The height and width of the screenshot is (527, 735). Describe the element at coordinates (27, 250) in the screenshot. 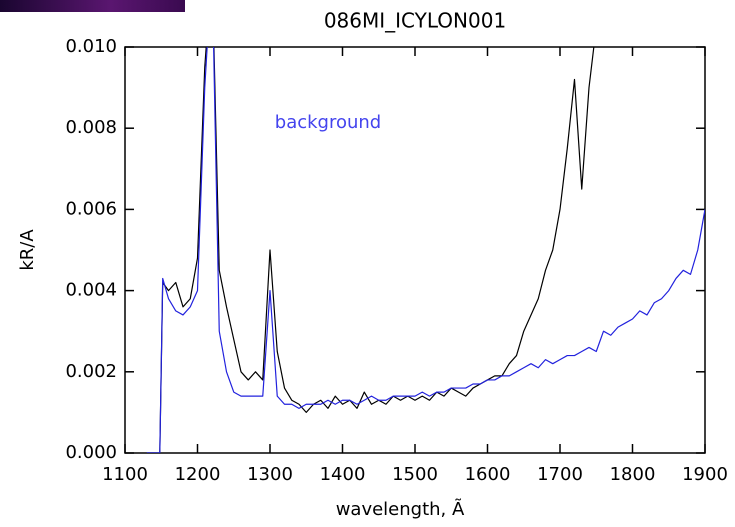

I see `y-axis-label: kR/A` at that location.